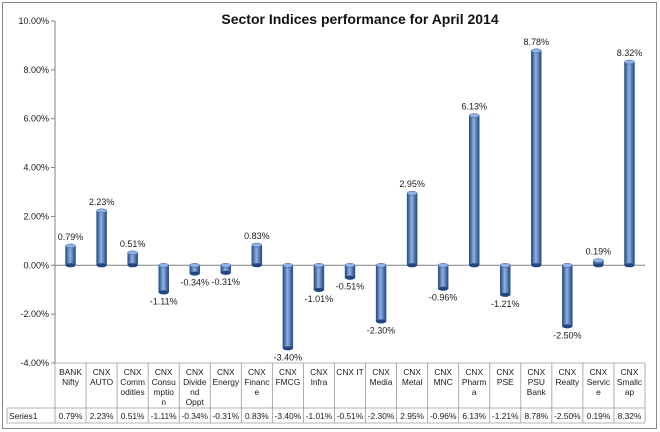 The image size is (660, 432). What do you see at coordinates (194, 416) in the screenshot?
I see `table-value: -0.34%` at bounding box center [194, 416].